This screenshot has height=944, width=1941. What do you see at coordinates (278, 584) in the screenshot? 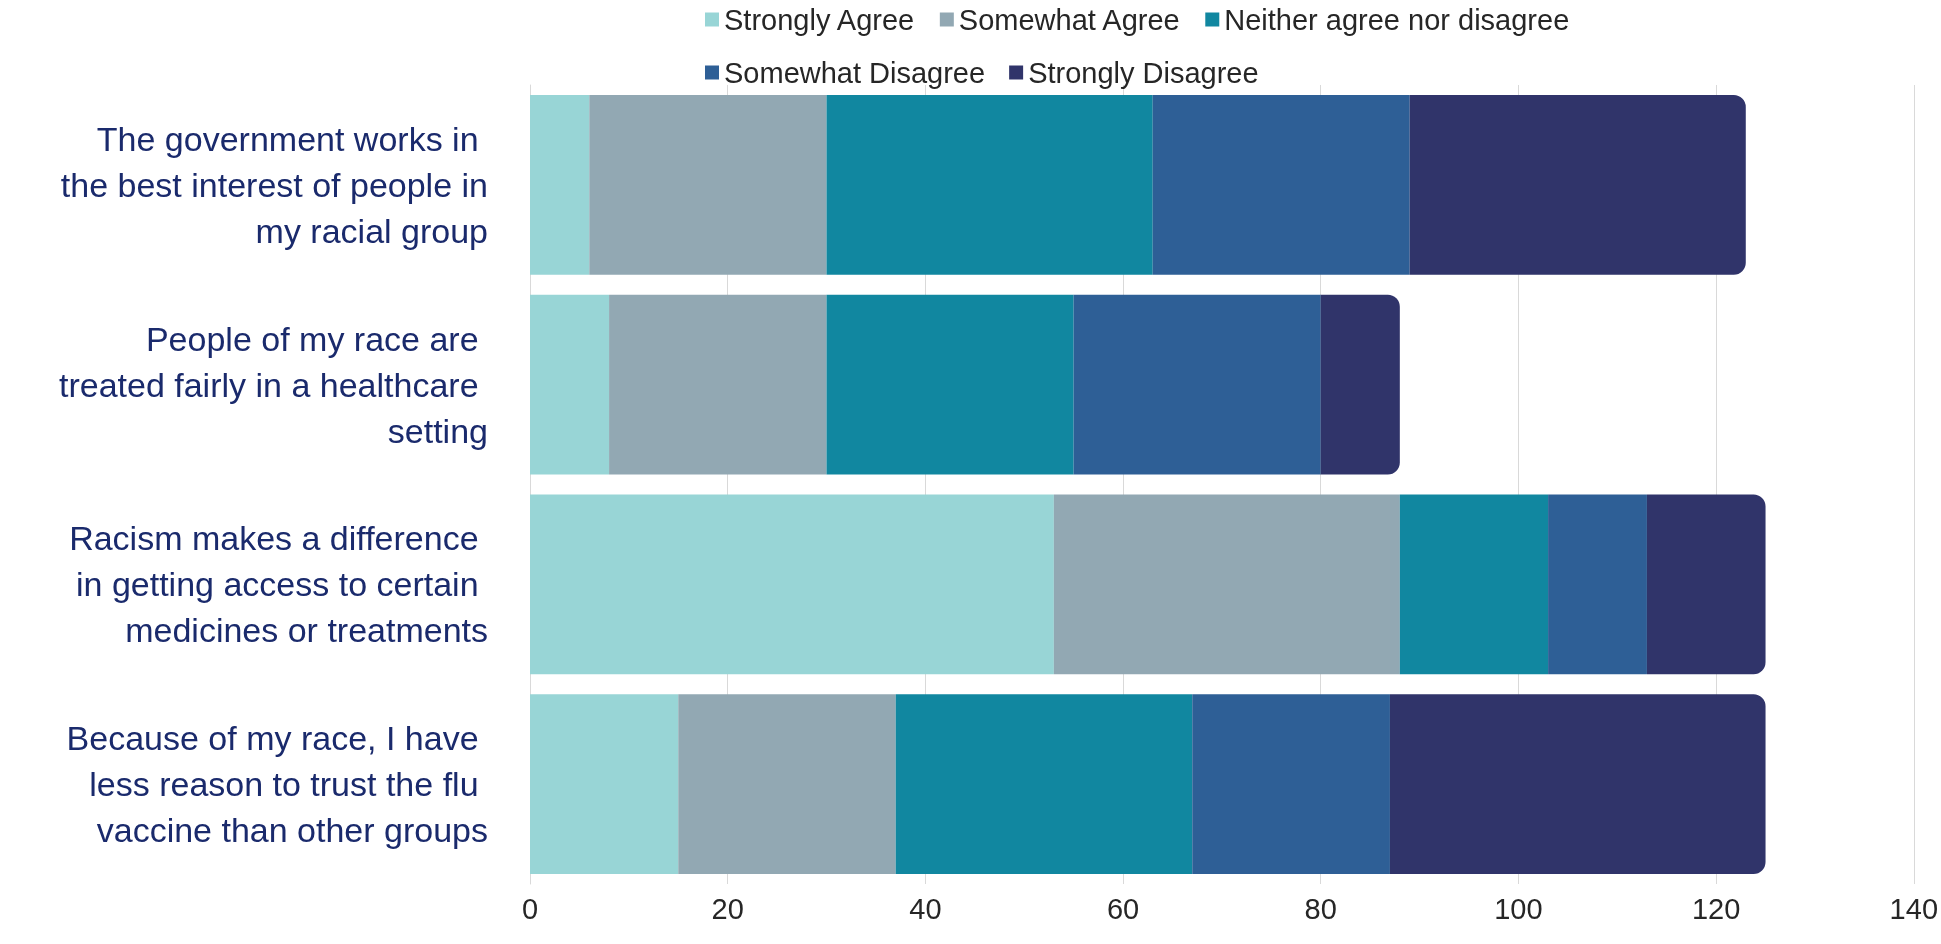
I see `y-tick-label: Racism makes a difference in getting access to certain medicines or treatments` at bounding box center [278, 584].